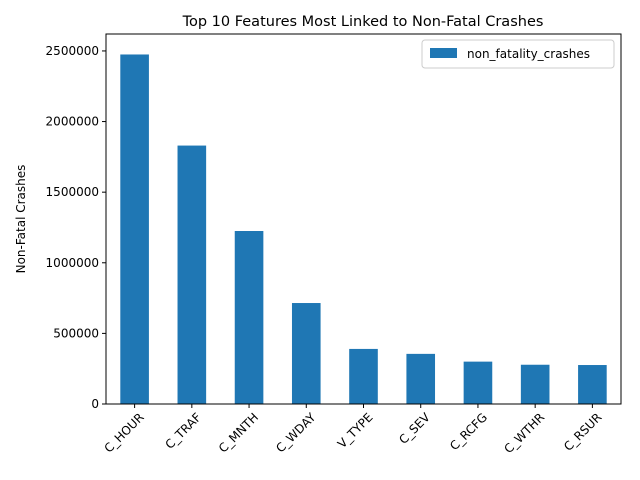  Describe the element at coordinates (76, 333) in the screenshot. I see `y-tick-label: 500000` at that location.